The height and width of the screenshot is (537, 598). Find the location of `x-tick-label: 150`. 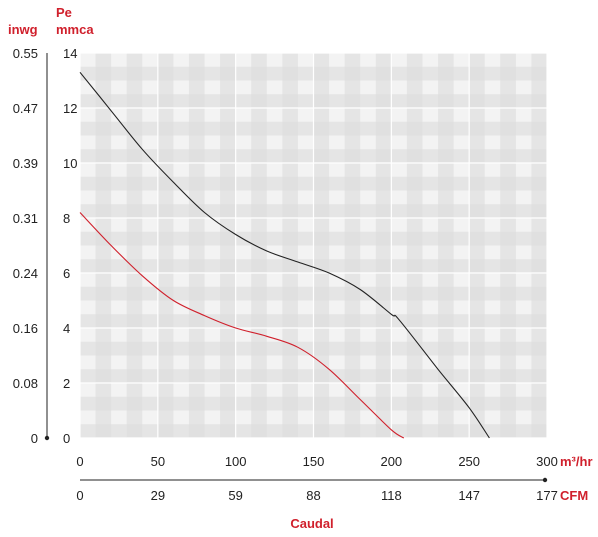

x-tick-label: 150 is located at coordinates (314, 461).